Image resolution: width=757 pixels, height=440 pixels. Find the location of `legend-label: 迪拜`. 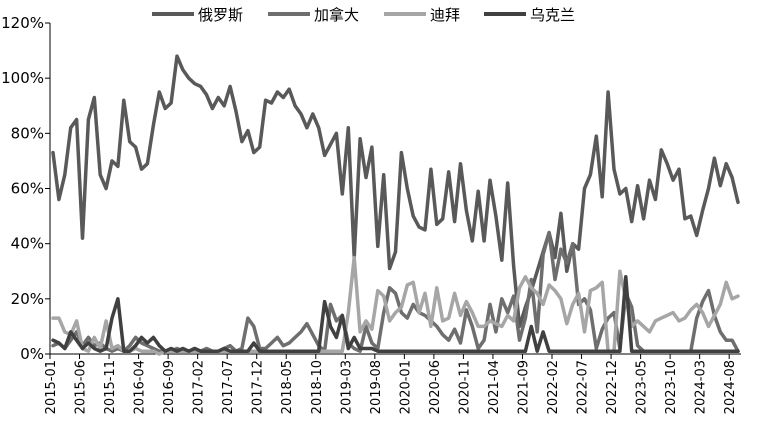

legend-label: 迪拜 is located at coordinates (445, 15).